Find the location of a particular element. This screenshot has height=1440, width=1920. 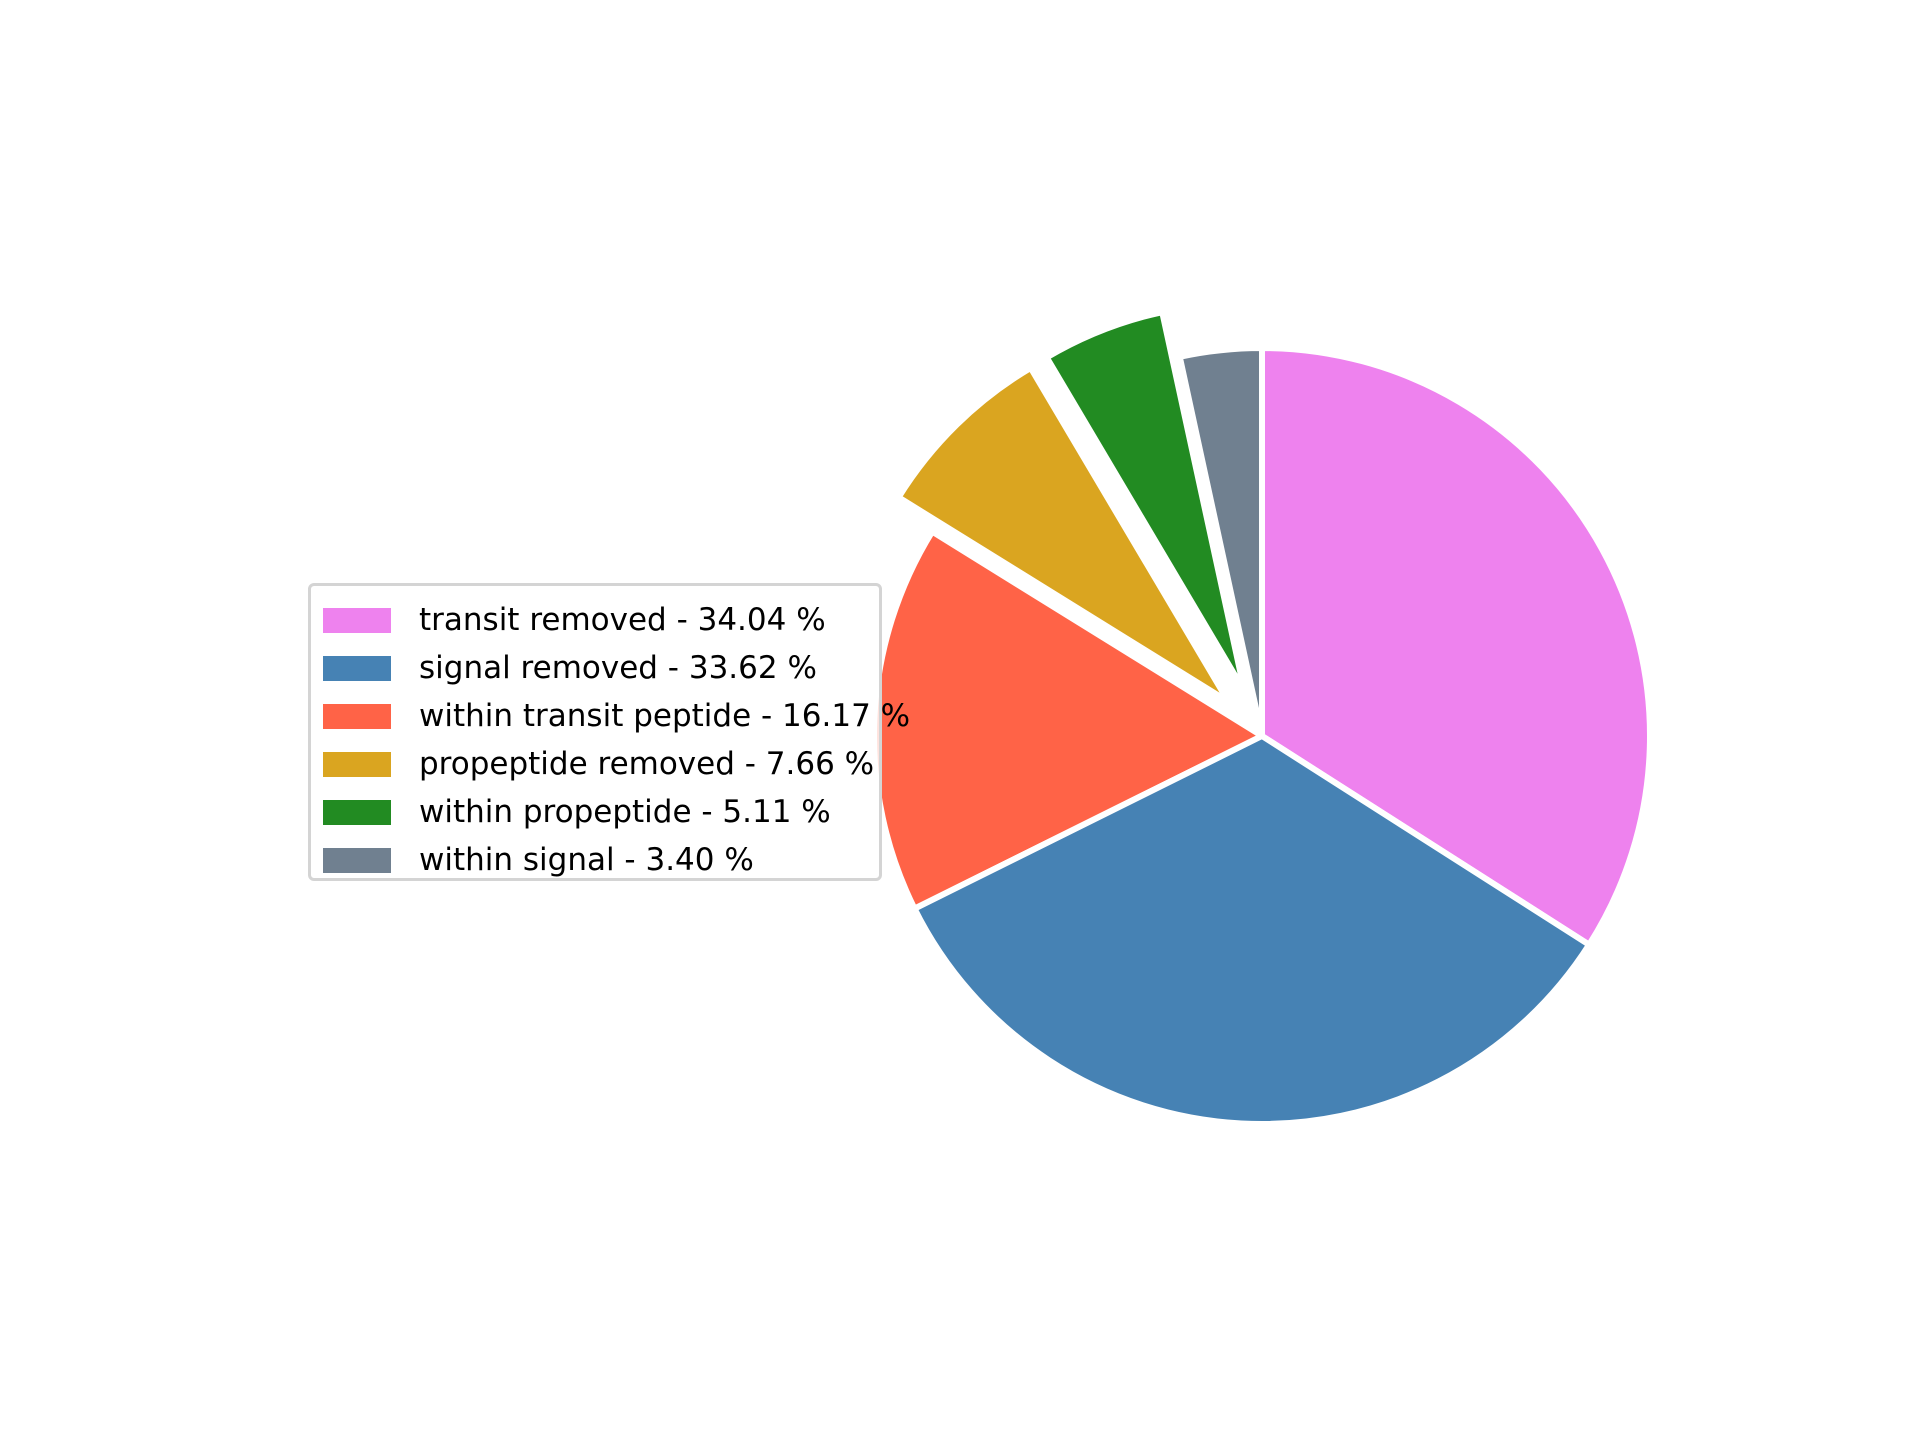

legend-item-within-signal: within signal - 3.40 % is located at coordinates (595, 860).